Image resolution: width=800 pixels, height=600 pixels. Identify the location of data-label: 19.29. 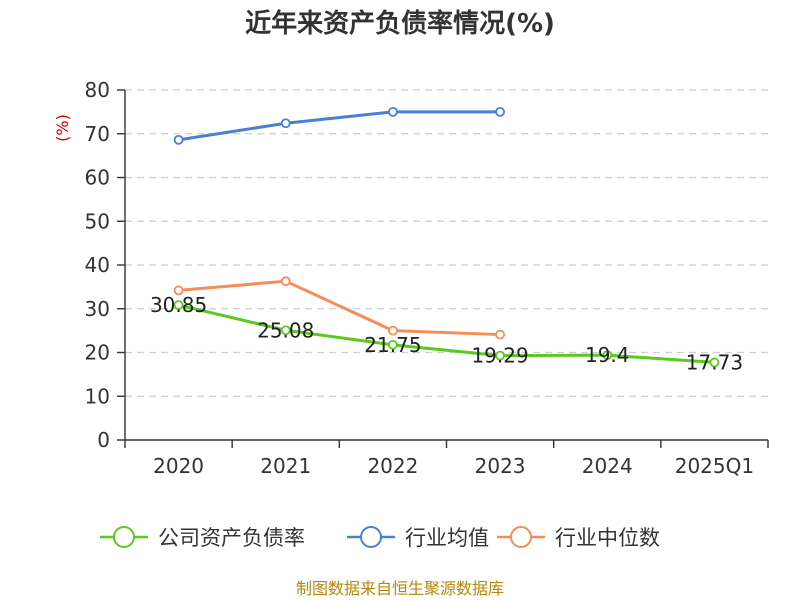
(499, 356).